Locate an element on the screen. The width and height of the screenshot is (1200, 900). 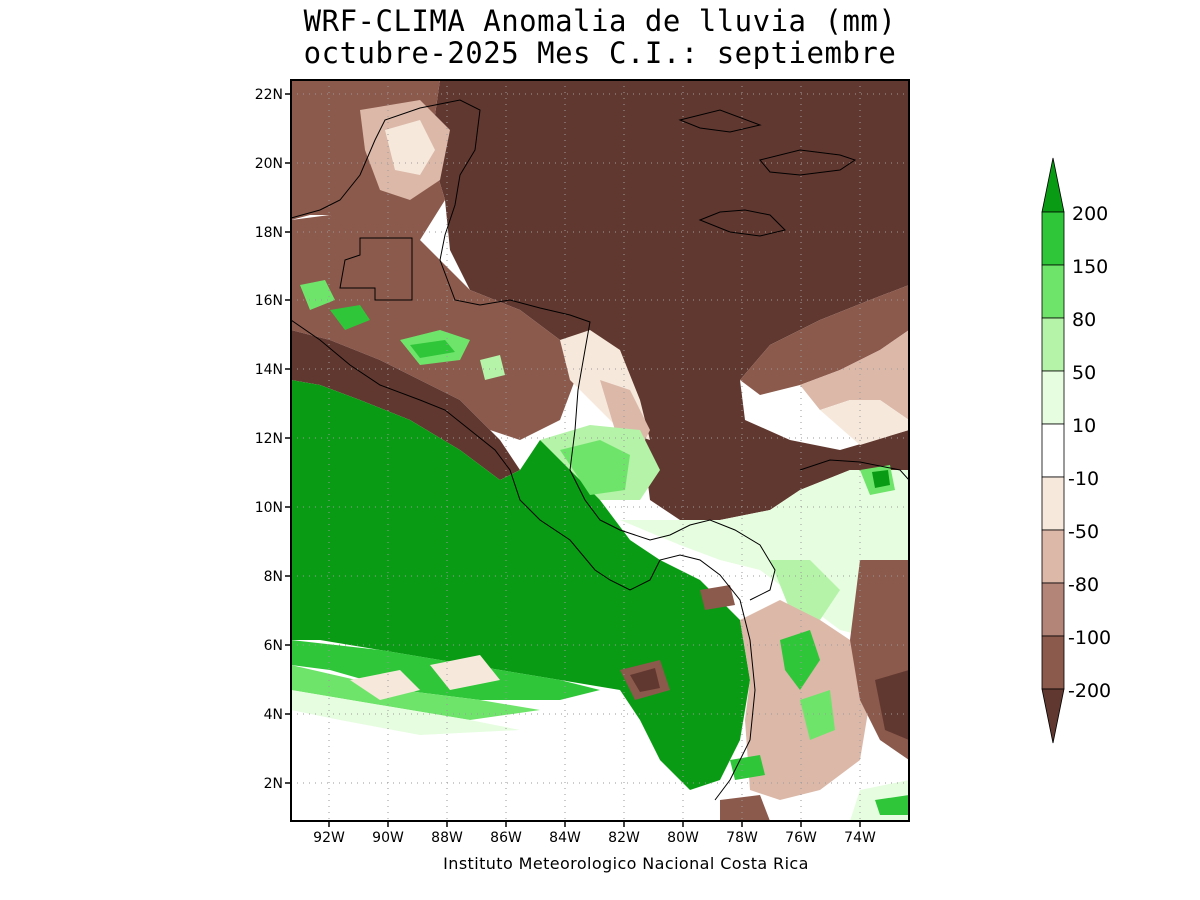
colorbar-label-m200: -200 is located at coordinates (1089, 691).